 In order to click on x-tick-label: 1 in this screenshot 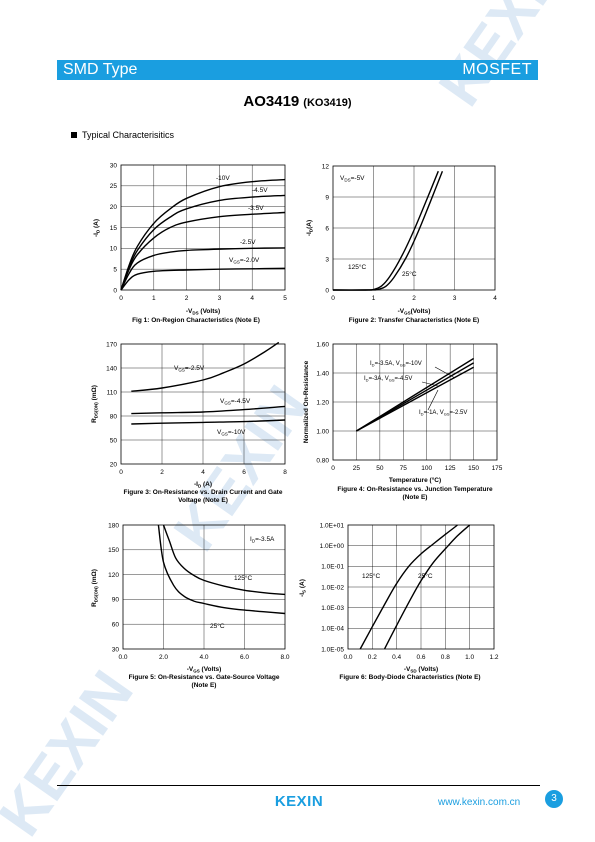, I will do `click(374, 298)`.